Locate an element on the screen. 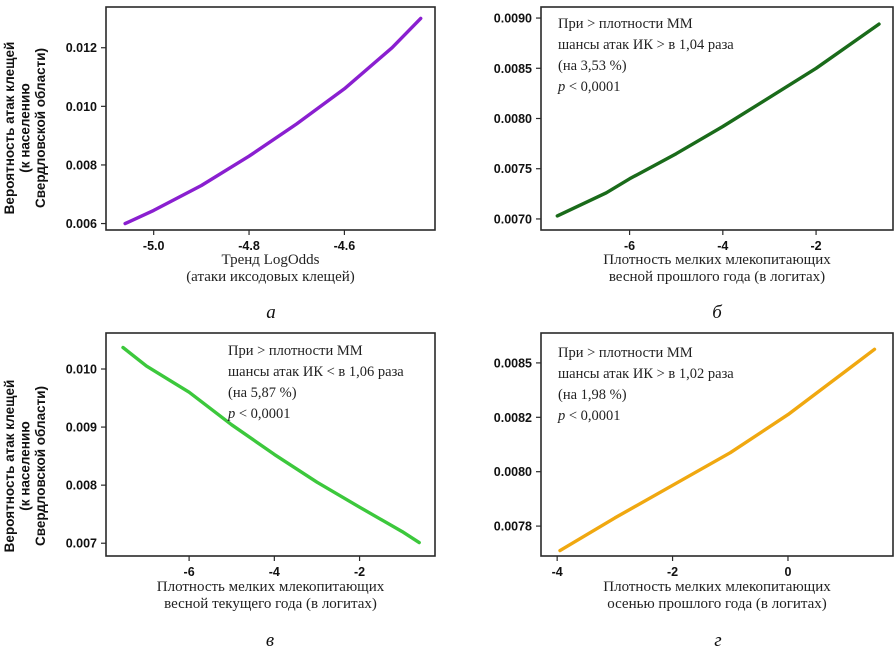  y-tick-label: 0.0082 is located at coordinates (513, 418).